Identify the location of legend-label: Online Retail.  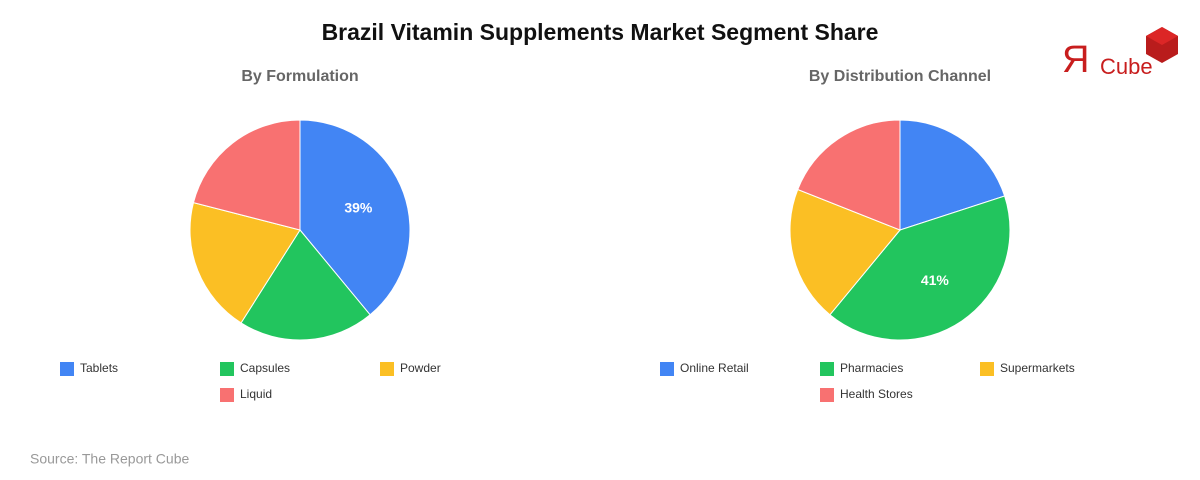
(714, 368).